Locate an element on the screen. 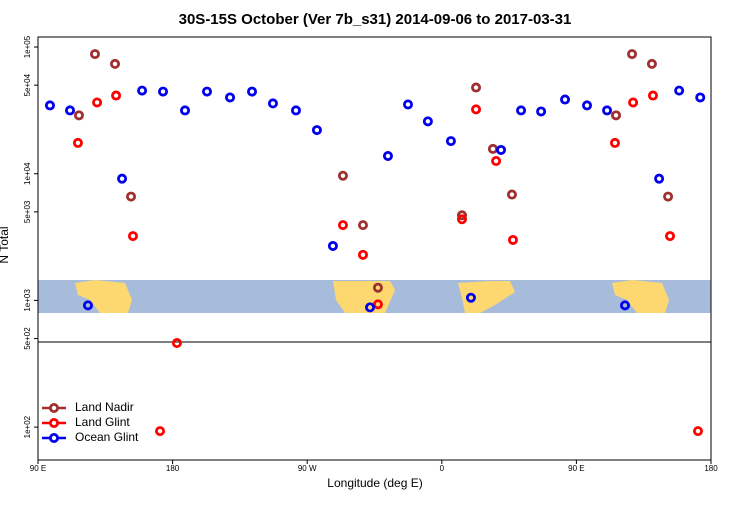 The image size is (750, 505). x-tick-label: 90 W is located at coordinates (307, 468).